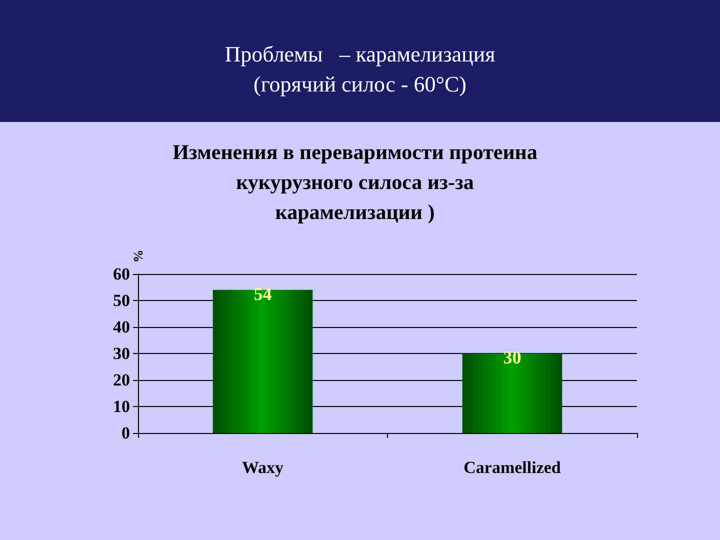 The image size is (720, 540). Describe the element at coordinates (138, 256) in the screenshot. I see `y-axis-title: %` at that location.